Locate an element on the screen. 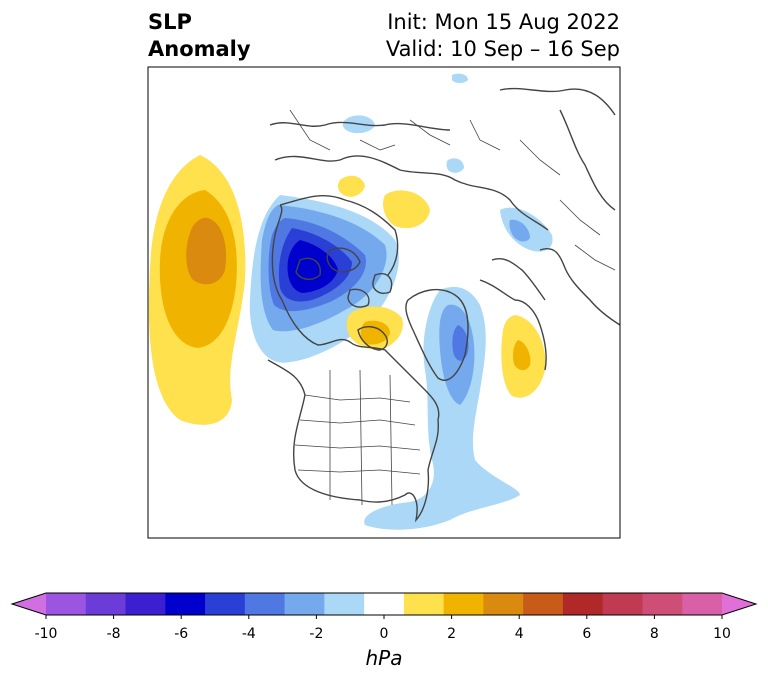 The image size is (768, 684). colorbar-tick-label: 0 is located at coordinates (384, 634).